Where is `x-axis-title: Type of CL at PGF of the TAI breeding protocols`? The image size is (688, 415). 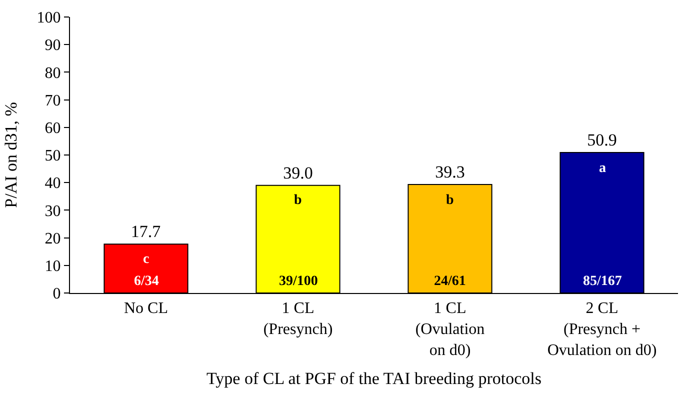
x-axis-title: Type of CL at PGF of the TAI breeding protocols is located at coordinates (374, 378).